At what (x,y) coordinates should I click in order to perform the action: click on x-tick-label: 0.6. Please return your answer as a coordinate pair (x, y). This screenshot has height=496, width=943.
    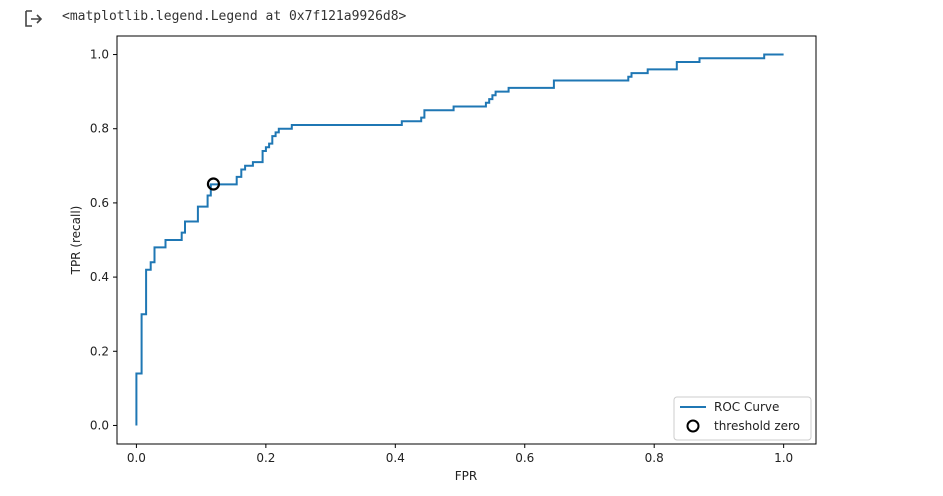
    Looking at the image, I should click on (524, 458).